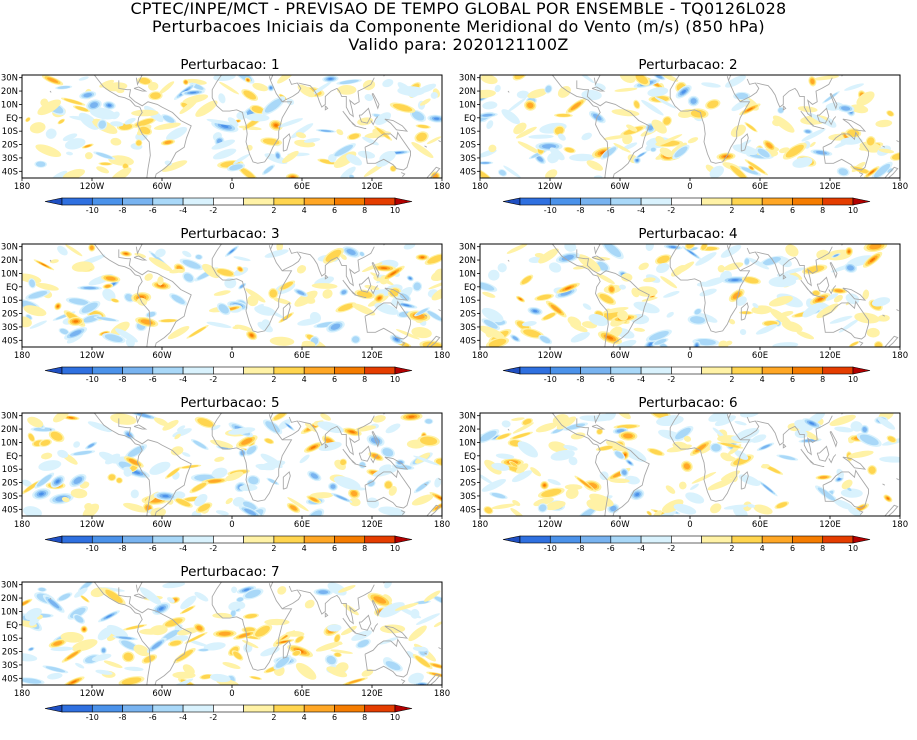 The image size is (917, 740). I want to click on colorbar-label: -2, so click(671, 548).